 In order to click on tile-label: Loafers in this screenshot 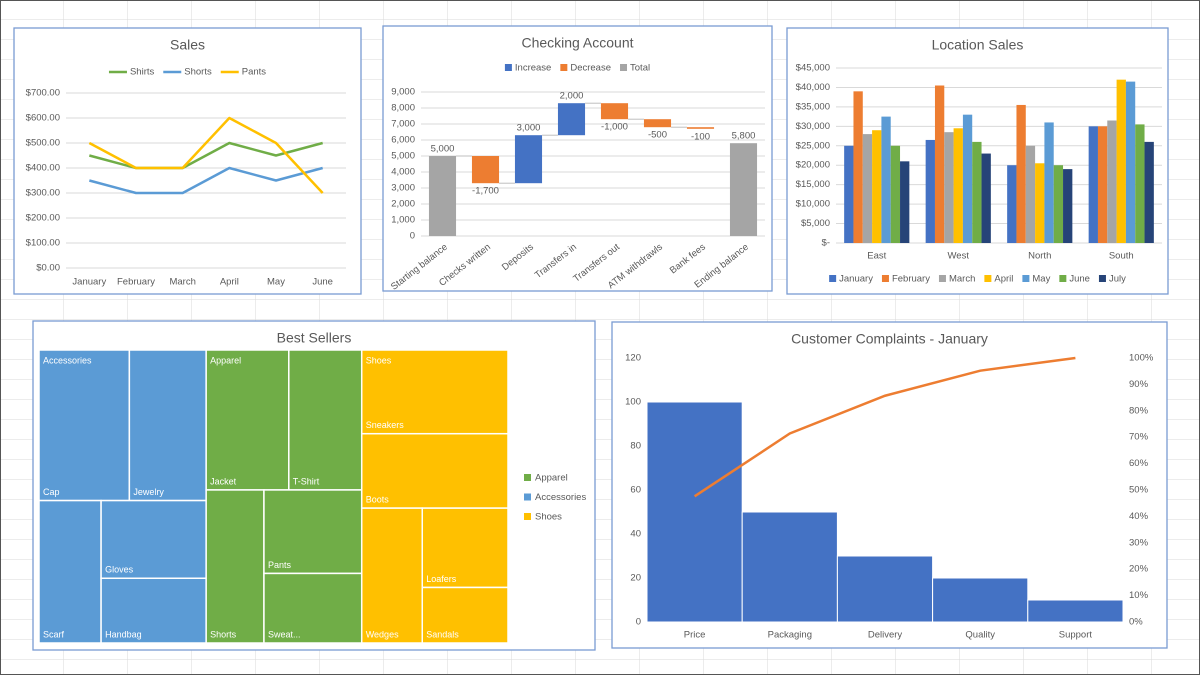, I will do `click(441, 579)`.